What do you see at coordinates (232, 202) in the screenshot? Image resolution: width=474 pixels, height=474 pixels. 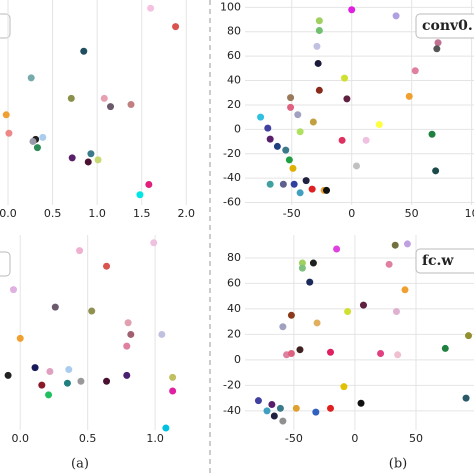 I see `y-tick-label: -60` at bounding box center [232, 202].